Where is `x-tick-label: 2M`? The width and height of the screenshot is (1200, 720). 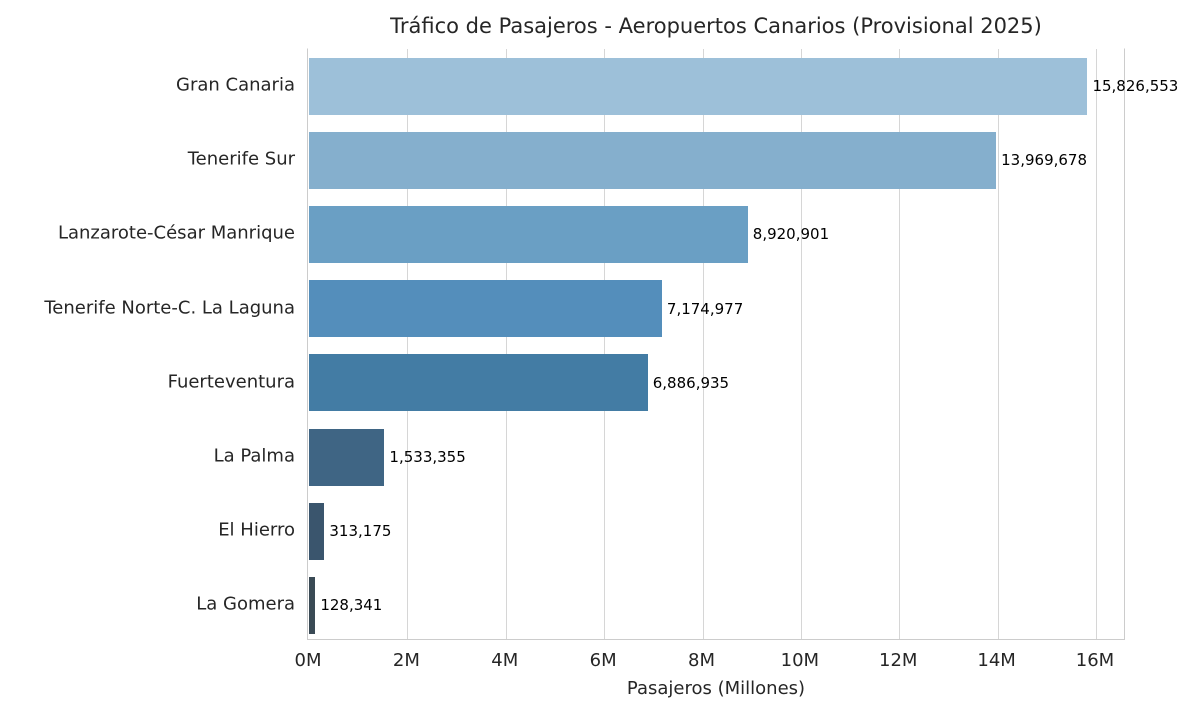 x-tick-label: 2M is located at coordinates (406, 660).